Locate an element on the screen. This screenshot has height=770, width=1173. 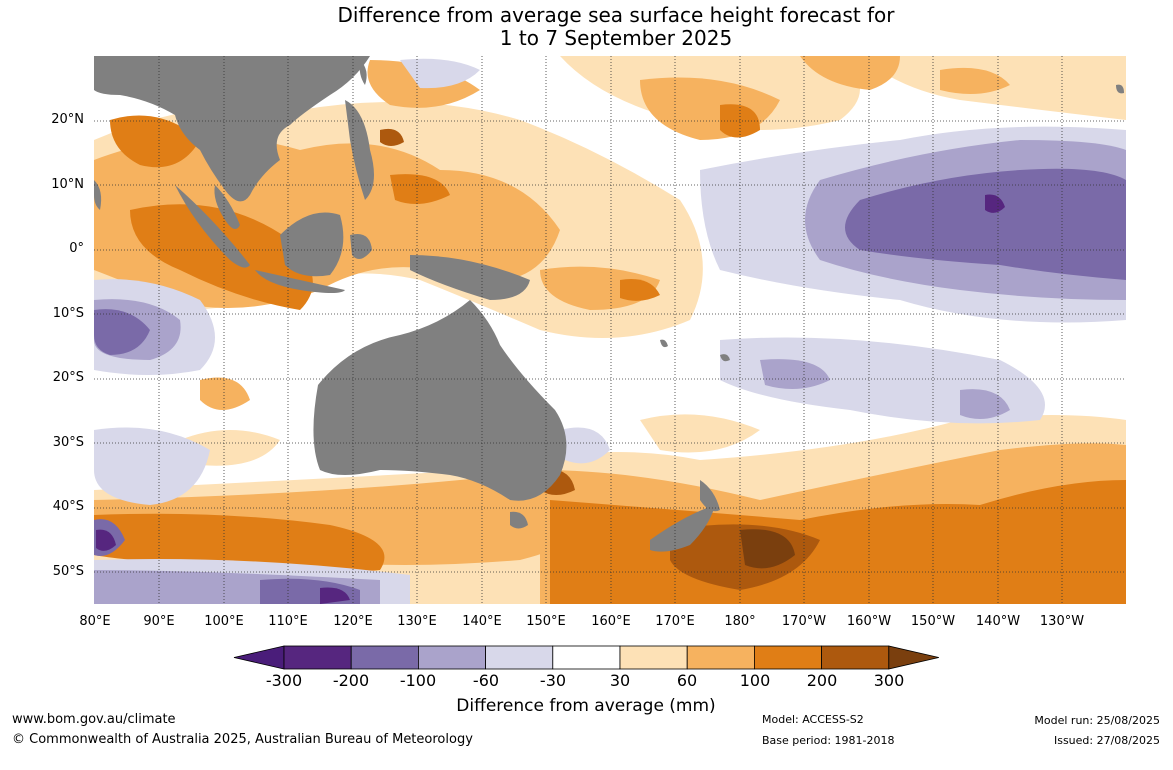
lat-label-20n: 20°N is located at coordinates (67, 119).